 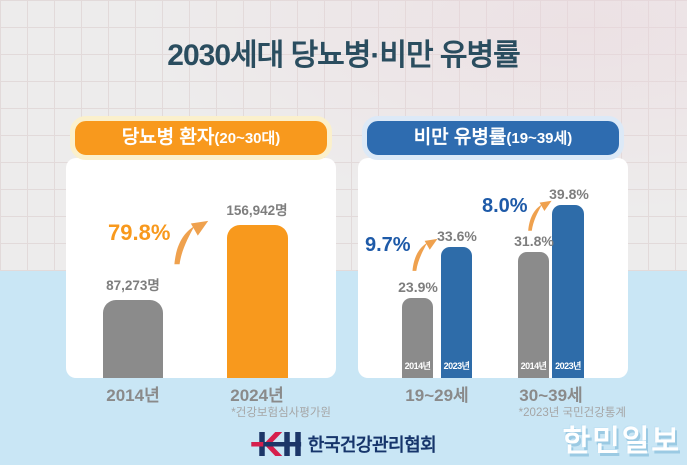 I want to click on x-label-30-39: 30~39세, so click(x=551, y=395).